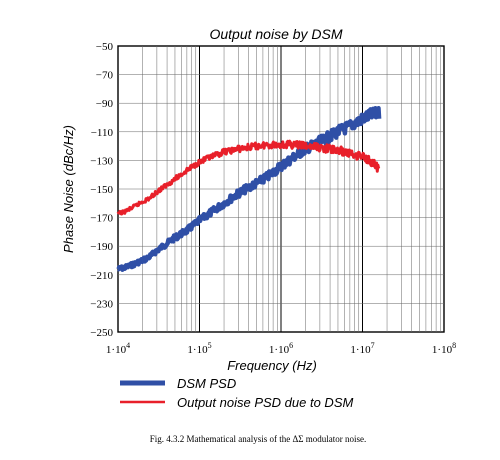 The height and width of the screenshot is (460, 500). Describe the element at coordinates (236, 393) in the screenshot. I see `legend: DSM PSD Output noise PSD due to DSM` at that location.